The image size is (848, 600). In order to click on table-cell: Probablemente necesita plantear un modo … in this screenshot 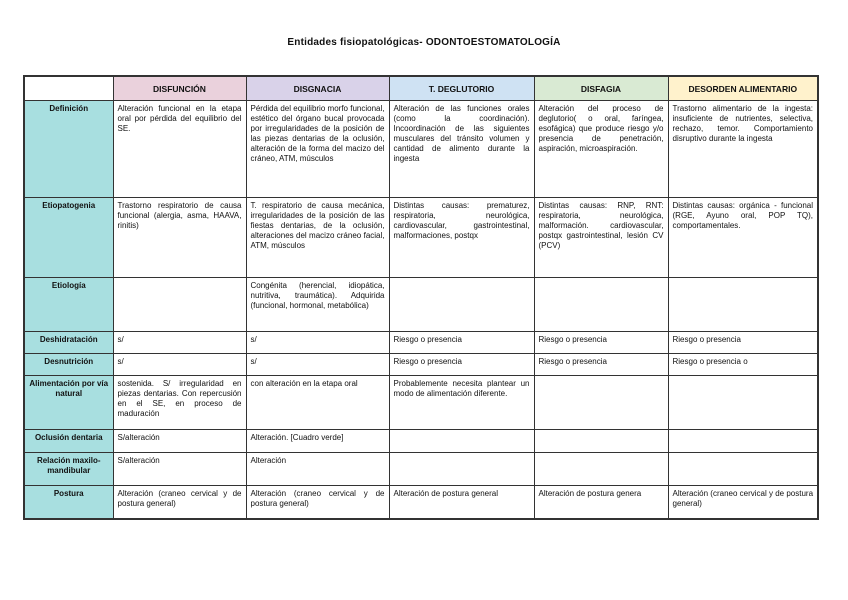, I will do `click(461, 402)`.